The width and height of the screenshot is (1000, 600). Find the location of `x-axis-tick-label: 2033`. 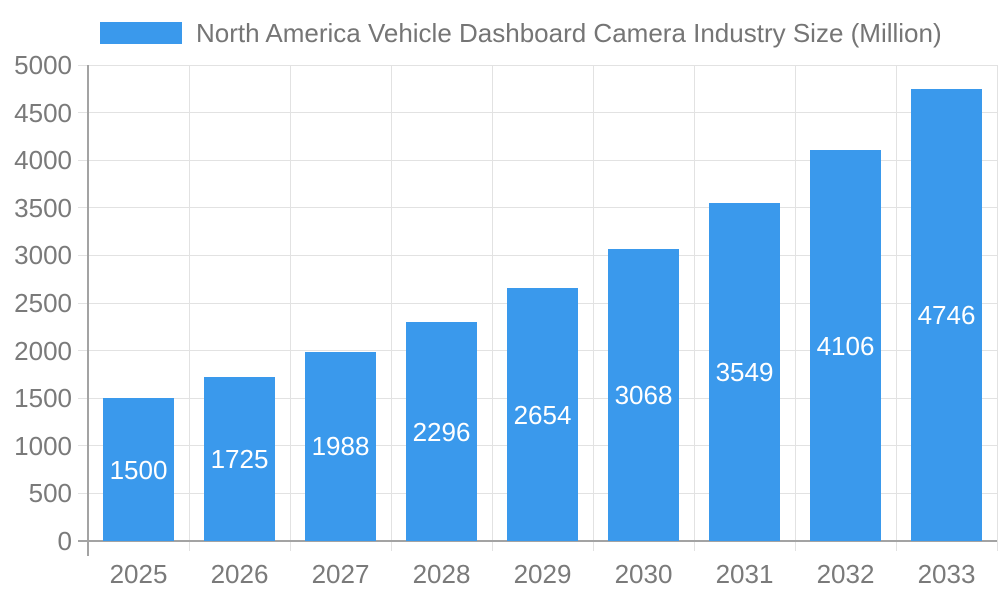

x-axis-tick-label: 2033 is located at coordinates (946, 574).